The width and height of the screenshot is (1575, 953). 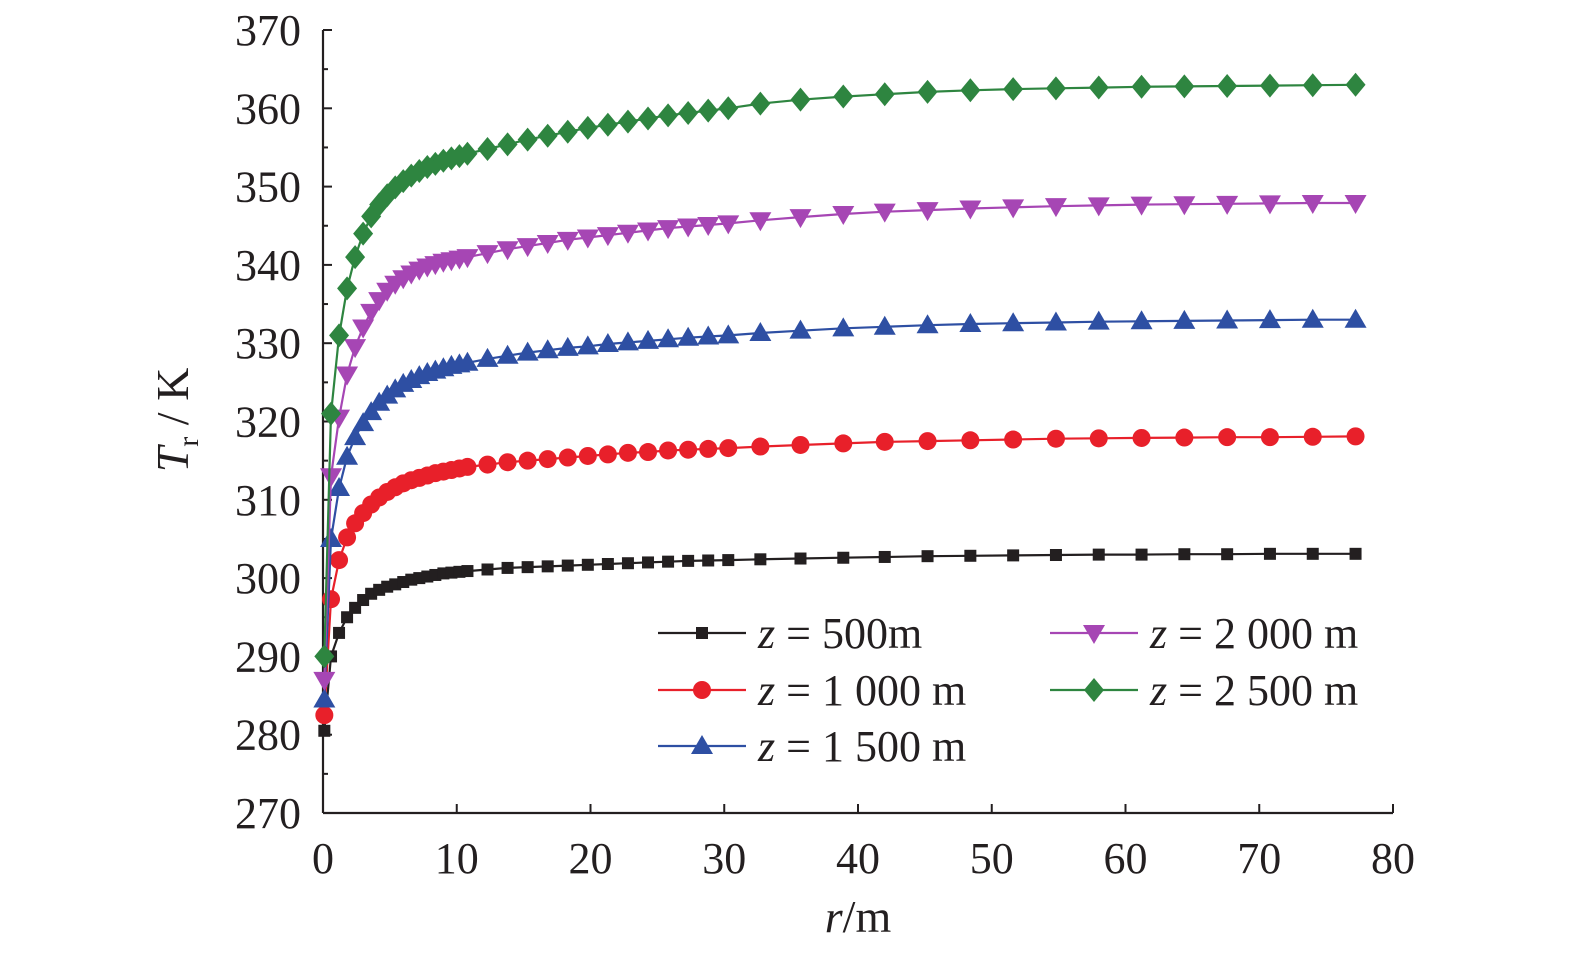 What do you see at coordinates (268, 735) in the screenshot?
I see `y-tick-label: 280` at bounding box center [268, 735].